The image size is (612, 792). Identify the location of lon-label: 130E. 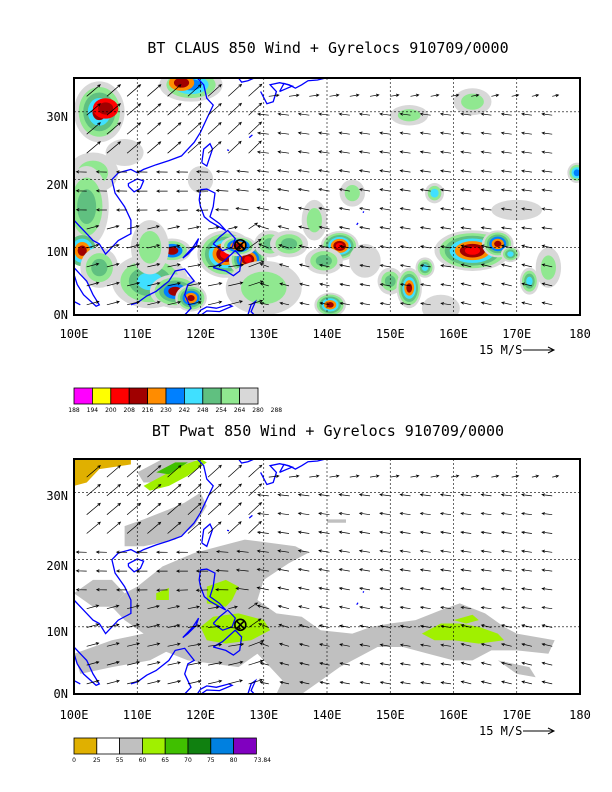
(263, 715).